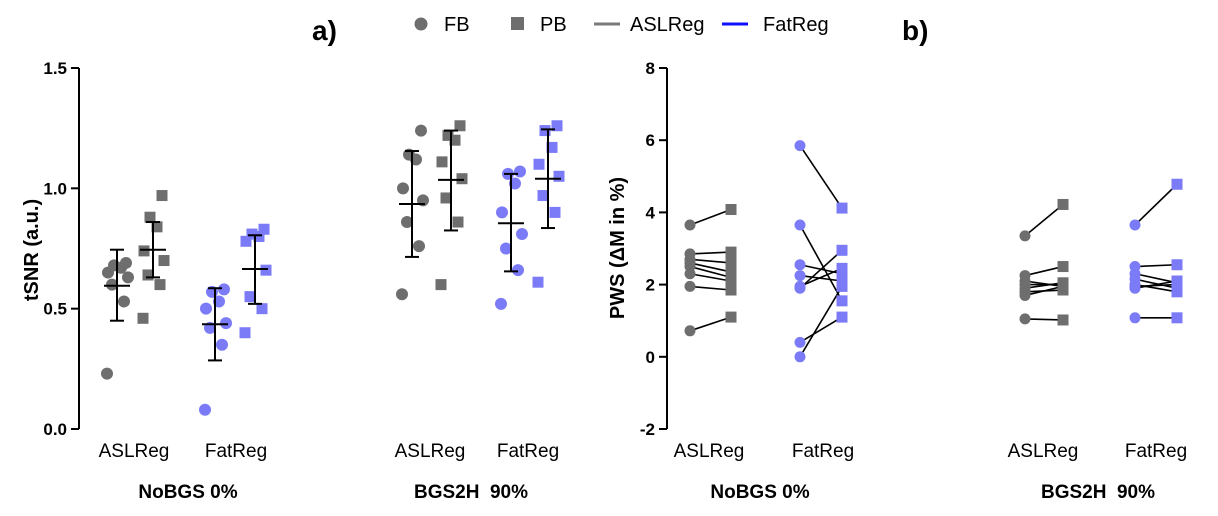 This screenshot has height=516, width=1218. What do you see at coordinates (32, 250) in the screenshot?
I see `chart-a-y-axis-title: tSNR (a.u.)` at bounding box center [32, 250].